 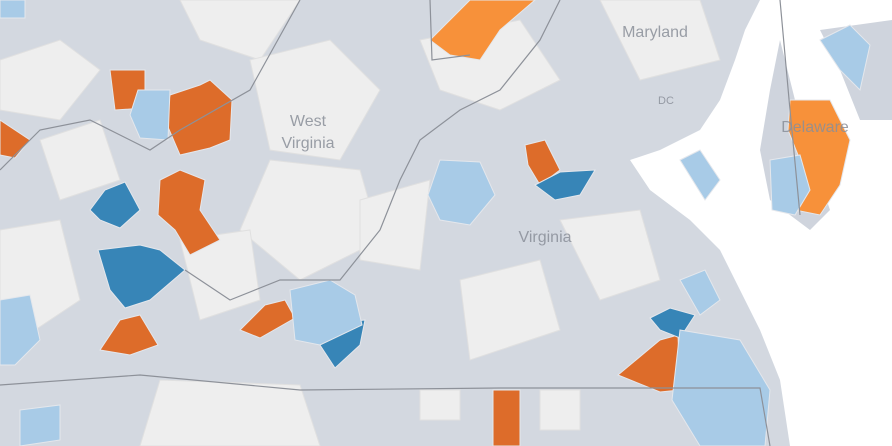 I want to click on state-label: Maryland, so click(x=655, y=32).